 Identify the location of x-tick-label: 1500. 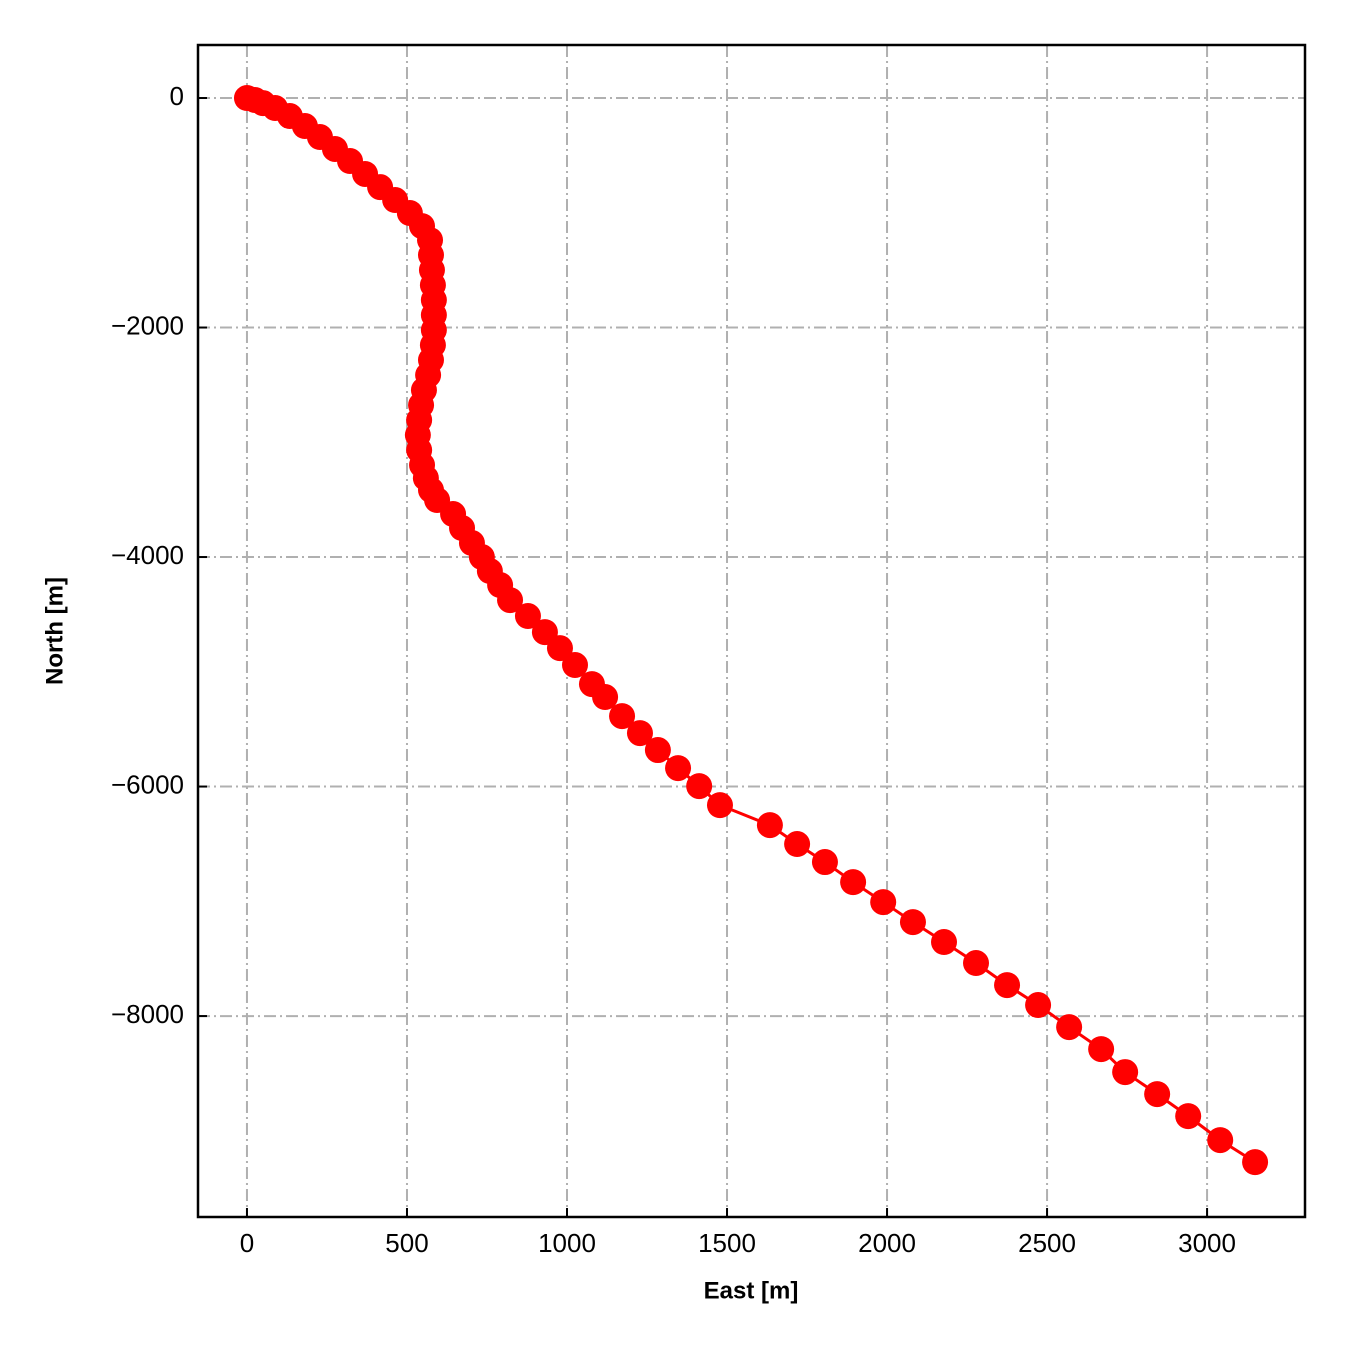
(727, 1243).